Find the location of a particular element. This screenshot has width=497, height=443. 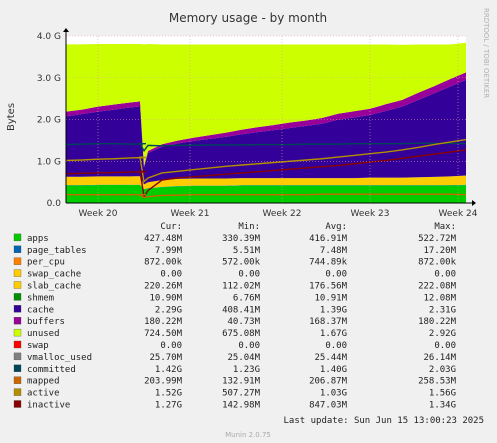

legend-cur-value: 25.70M is located at coordinates (165, 358).